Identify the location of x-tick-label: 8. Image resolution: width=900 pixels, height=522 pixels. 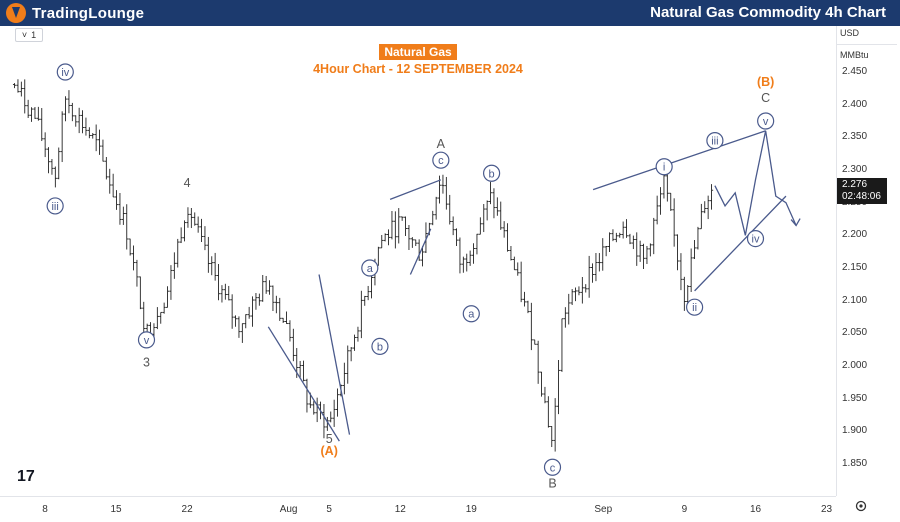
(45, 509).